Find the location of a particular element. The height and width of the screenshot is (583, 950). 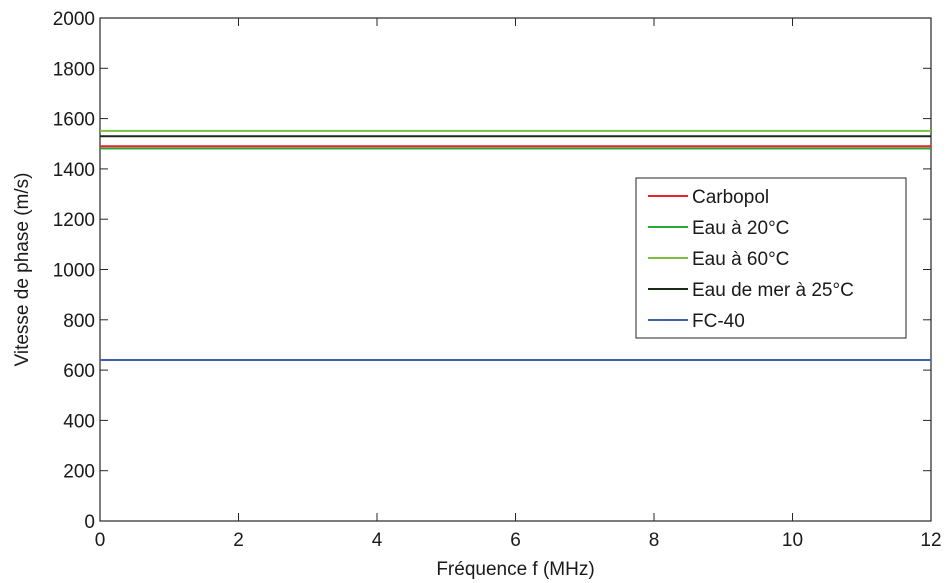

legend-label: Carbopol is located at coordinates (730, 197).